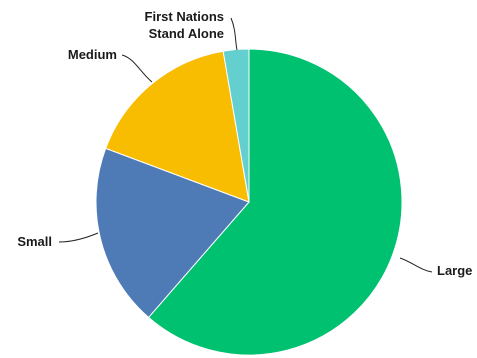 The width and height of the screenshot is (477, 358). What do you see at coordinates (236, 125) in the screenshot?
I see `pie-slice-first-nations-stand-alone` at bounding box center [236, 125].